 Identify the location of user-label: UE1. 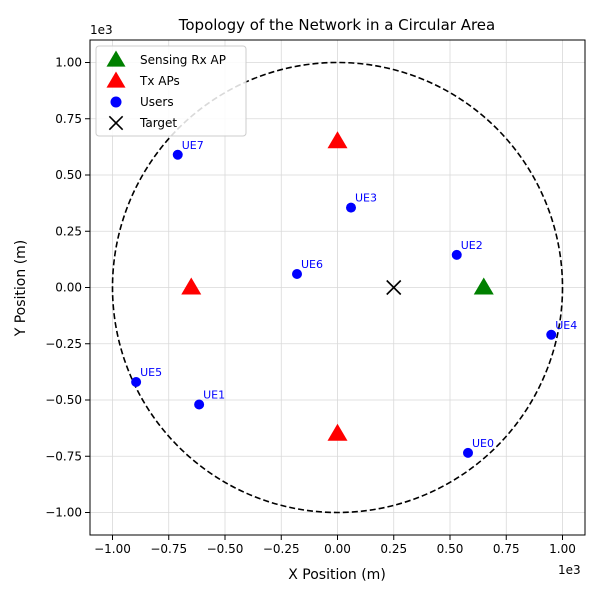
(214, 395).